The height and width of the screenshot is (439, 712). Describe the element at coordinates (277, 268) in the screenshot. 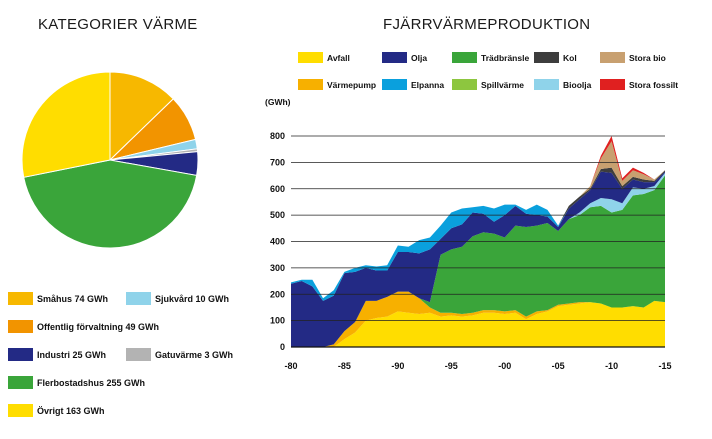

I see `y-tick-label: 300` at that location.